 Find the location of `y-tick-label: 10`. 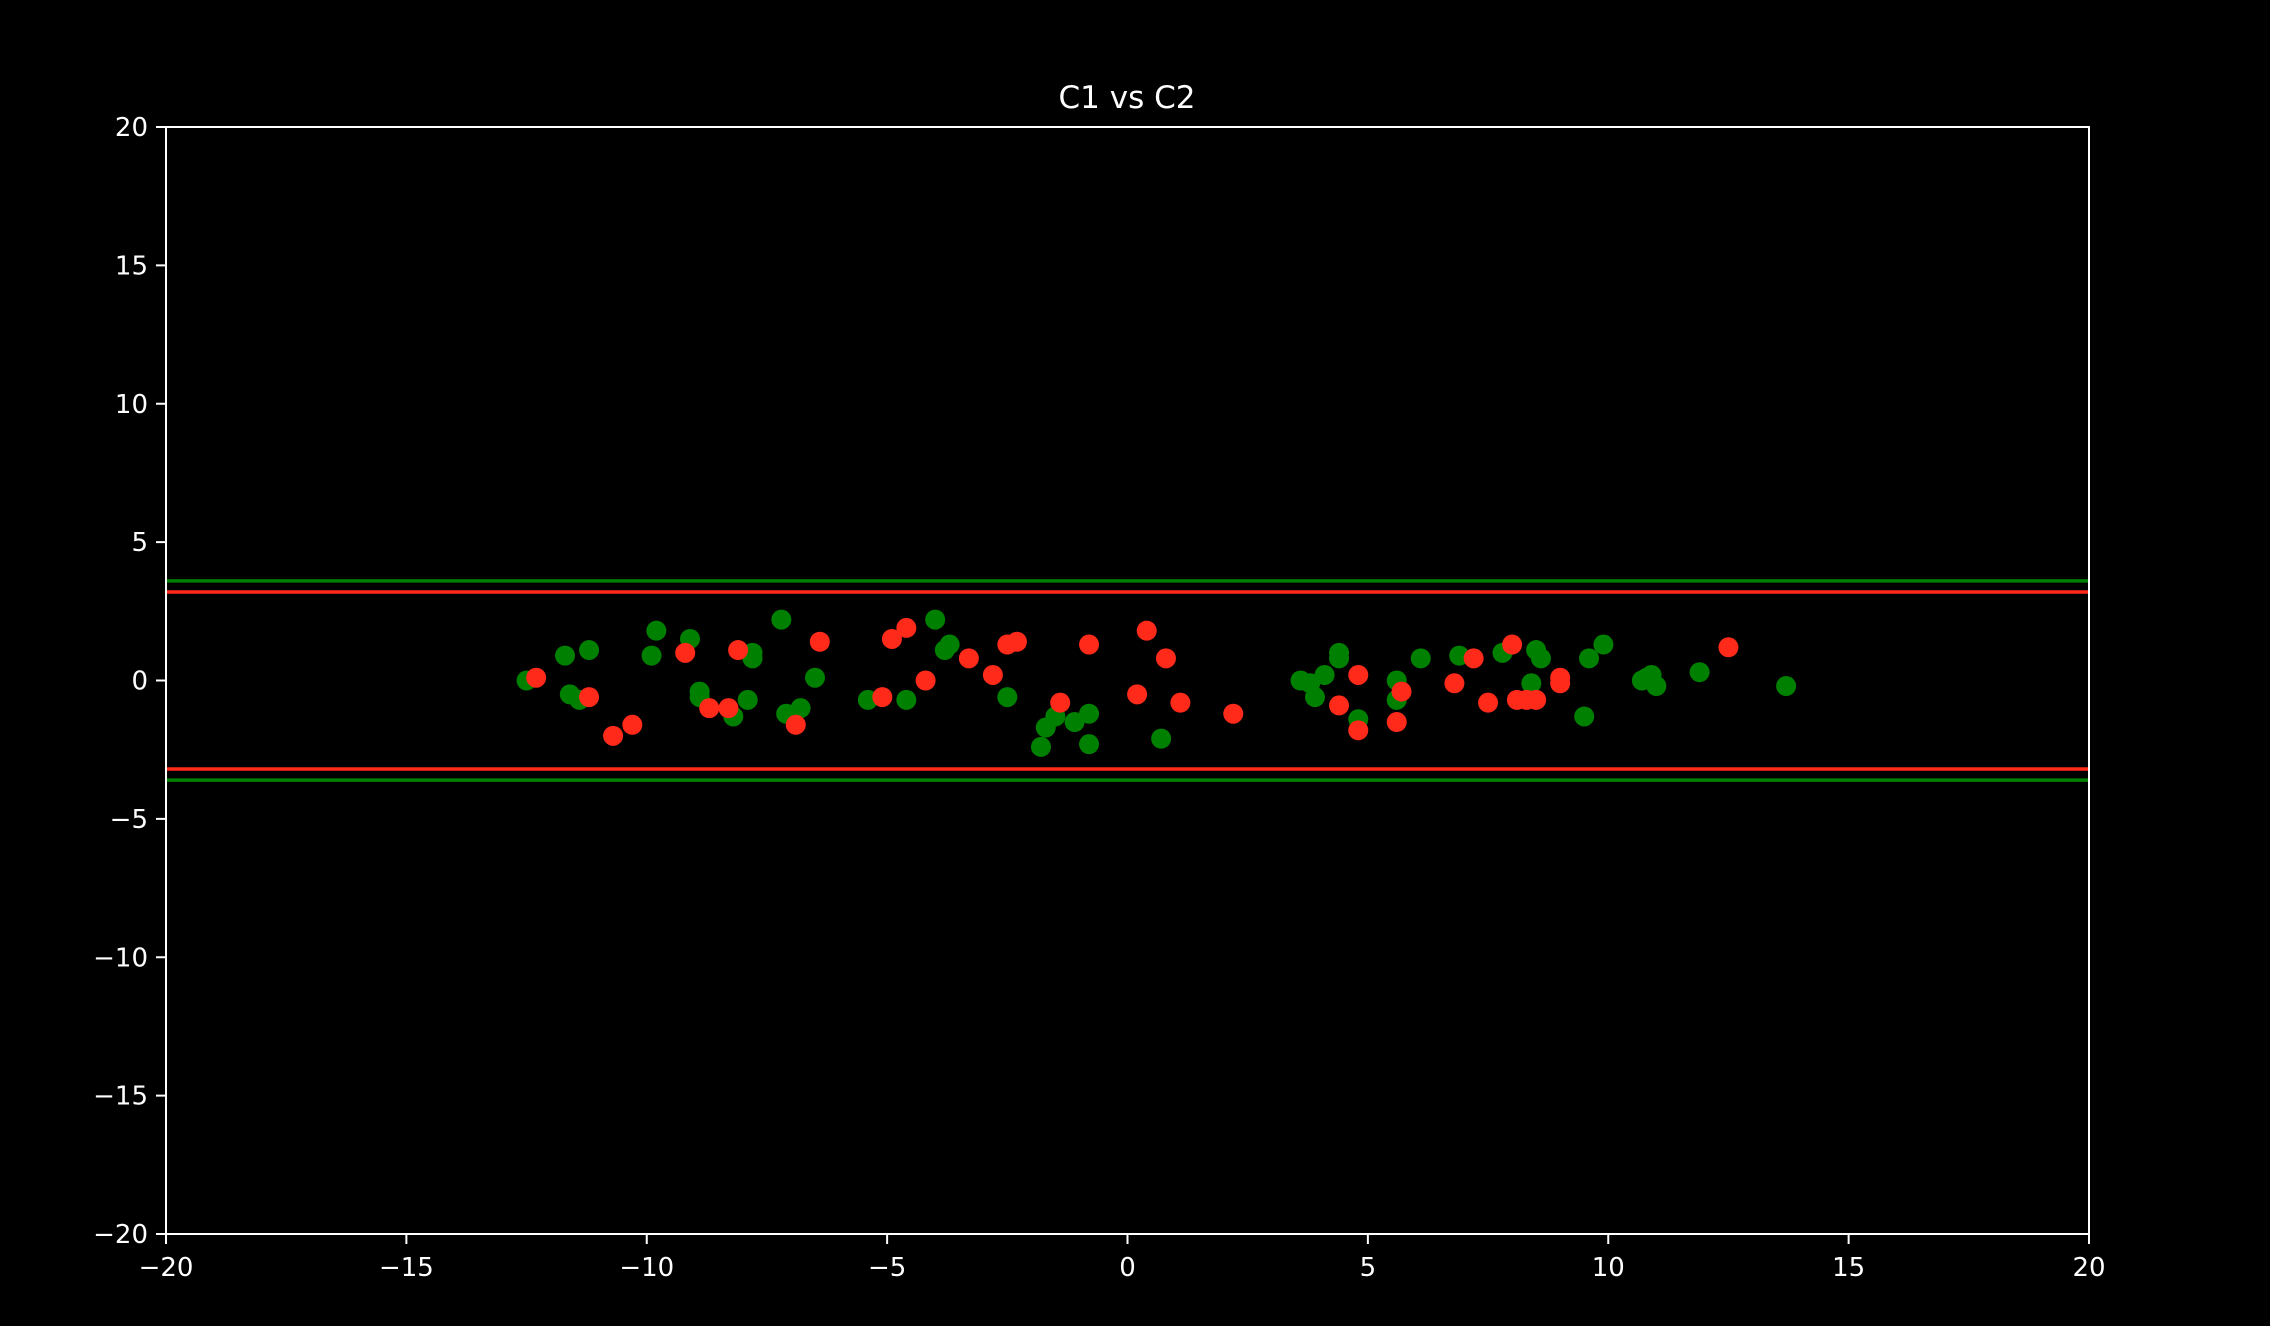

y-tick-label: 10 is located at coordinates (131, 405).